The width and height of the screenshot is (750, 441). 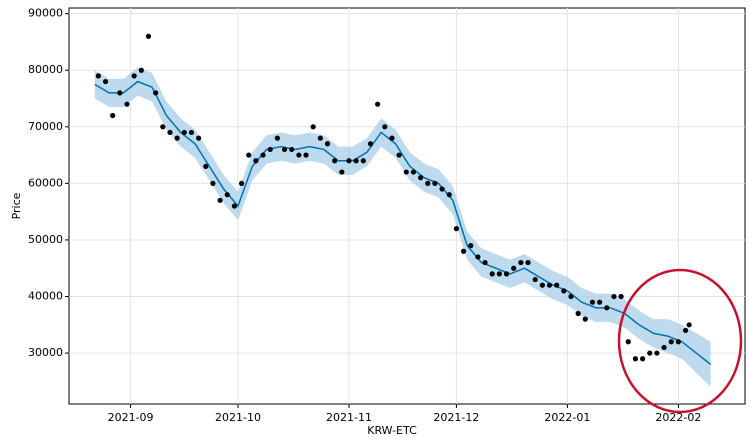 What do you see at coordinates (45, 239) in the screenshot?
I see `y-tick-label: 50000` at bounding box center [45, 239].